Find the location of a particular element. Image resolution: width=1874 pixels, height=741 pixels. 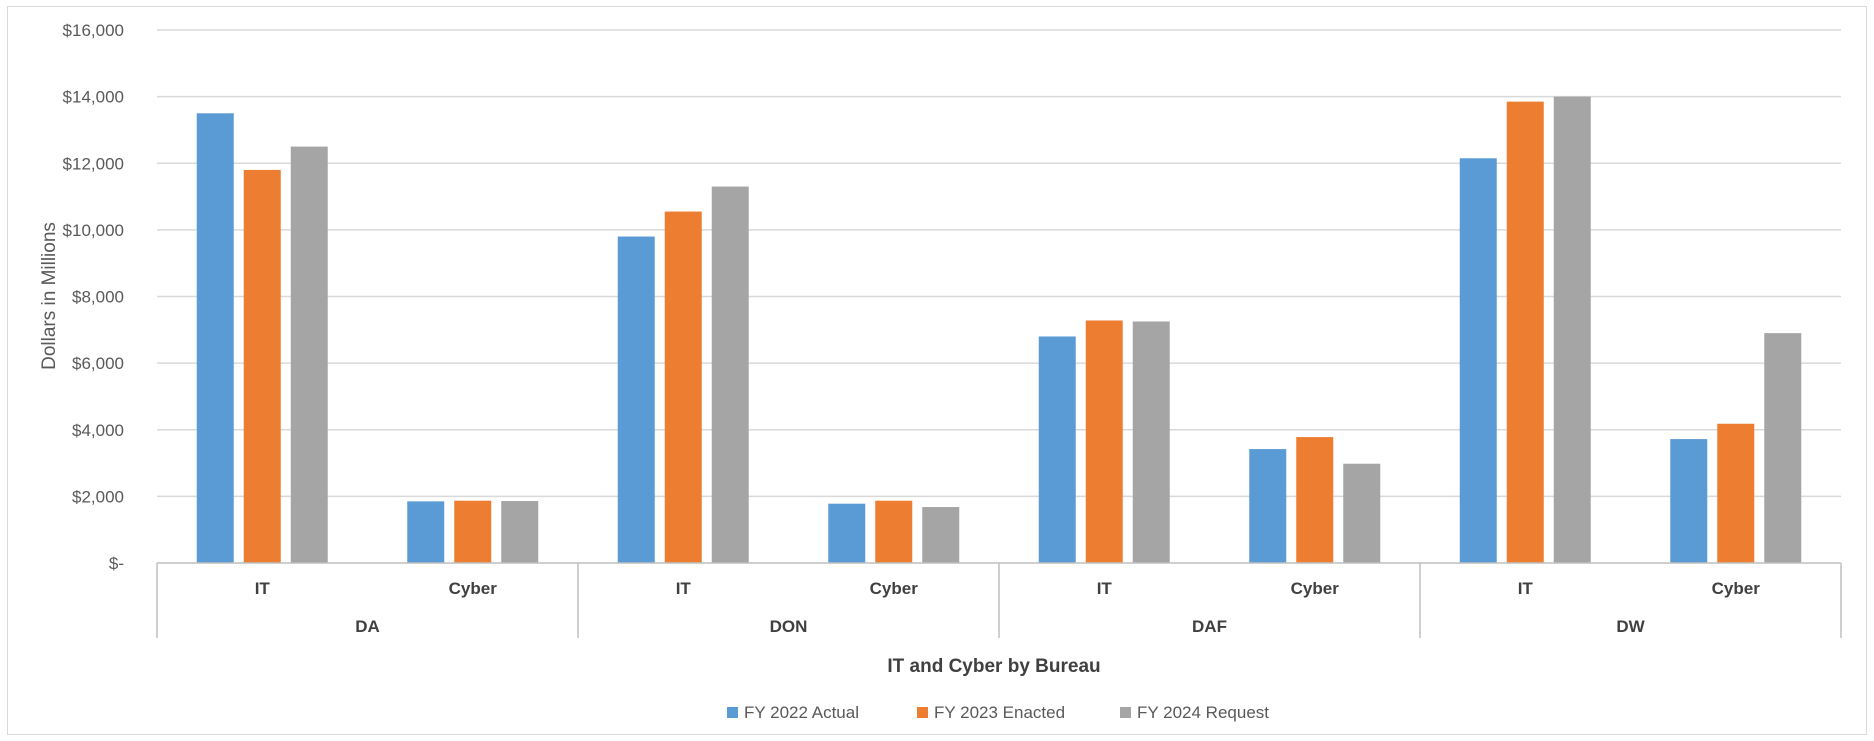

y-tick-label: $- is located at coordinates (116, 563).